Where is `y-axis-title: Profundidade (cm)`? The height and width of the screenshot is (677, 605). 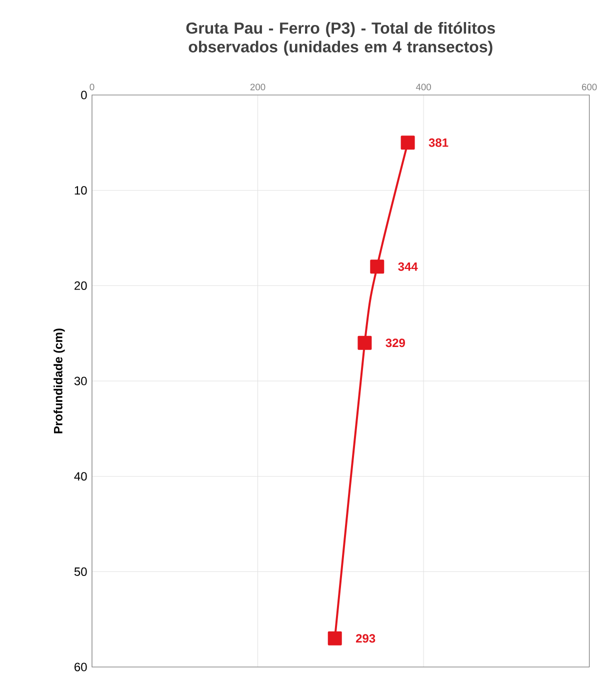
y-axis-title: Profundidade (cm) is located at coordinates (59, 381).